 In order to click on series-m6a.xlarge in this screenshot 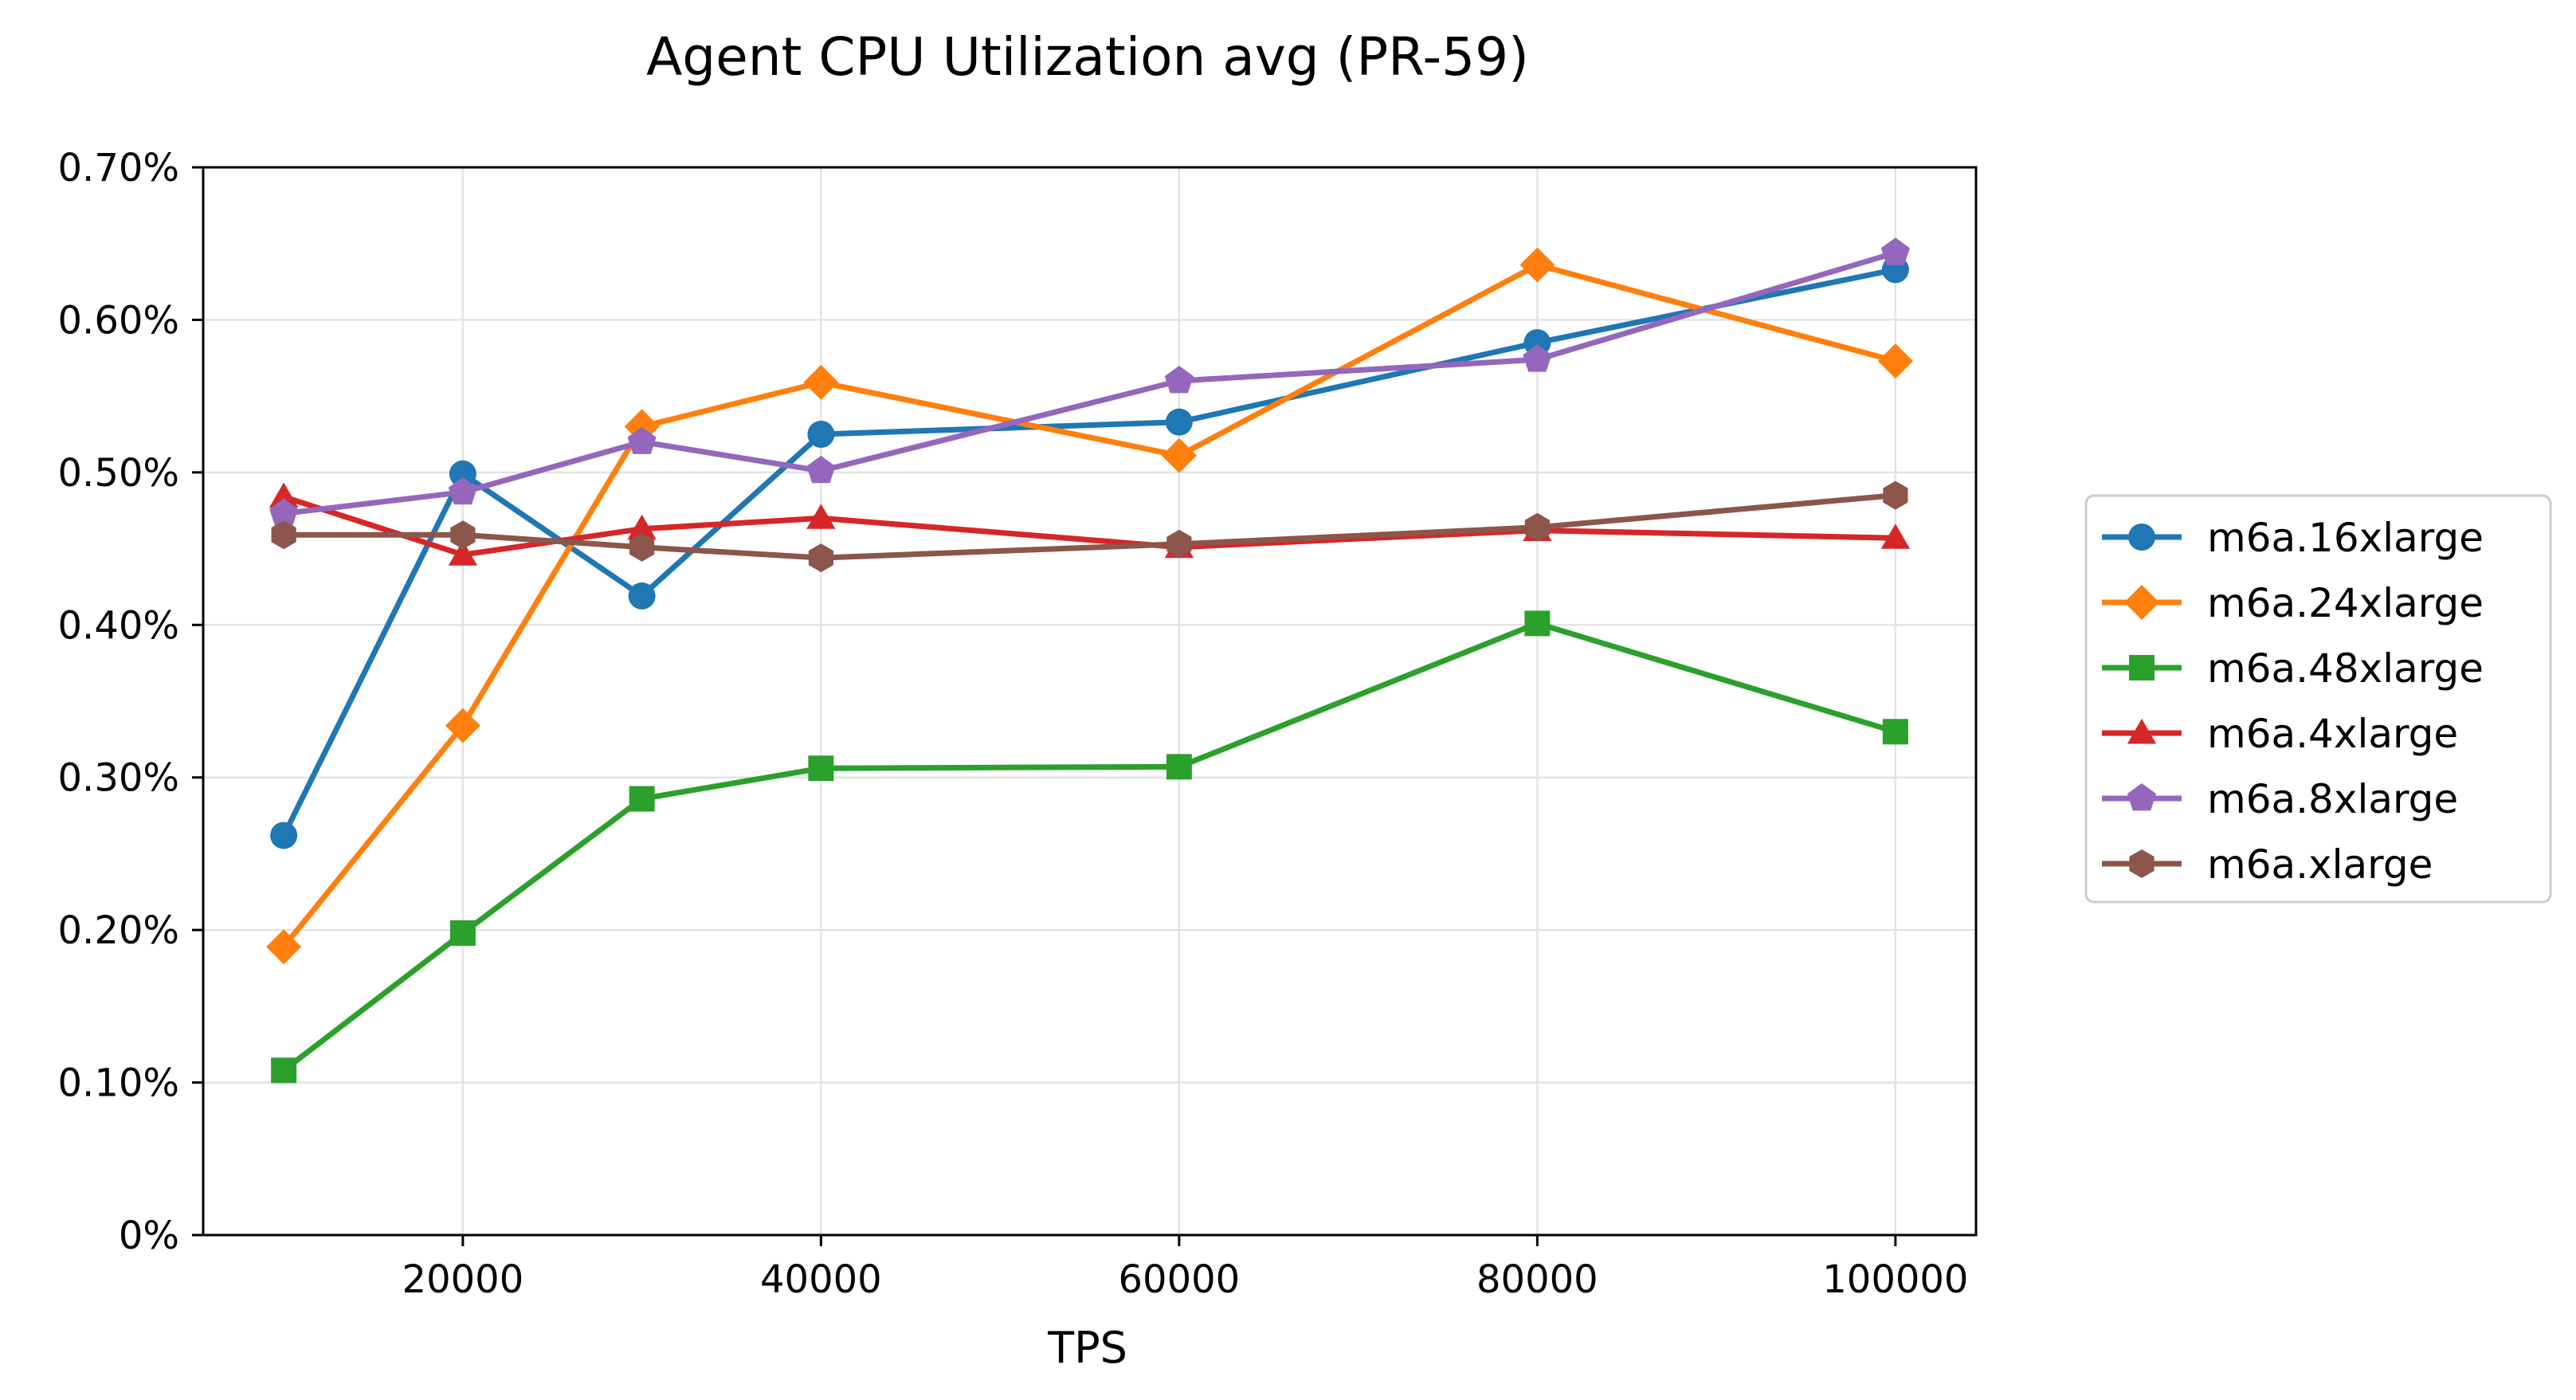, I will do `click(1089, 526)`.